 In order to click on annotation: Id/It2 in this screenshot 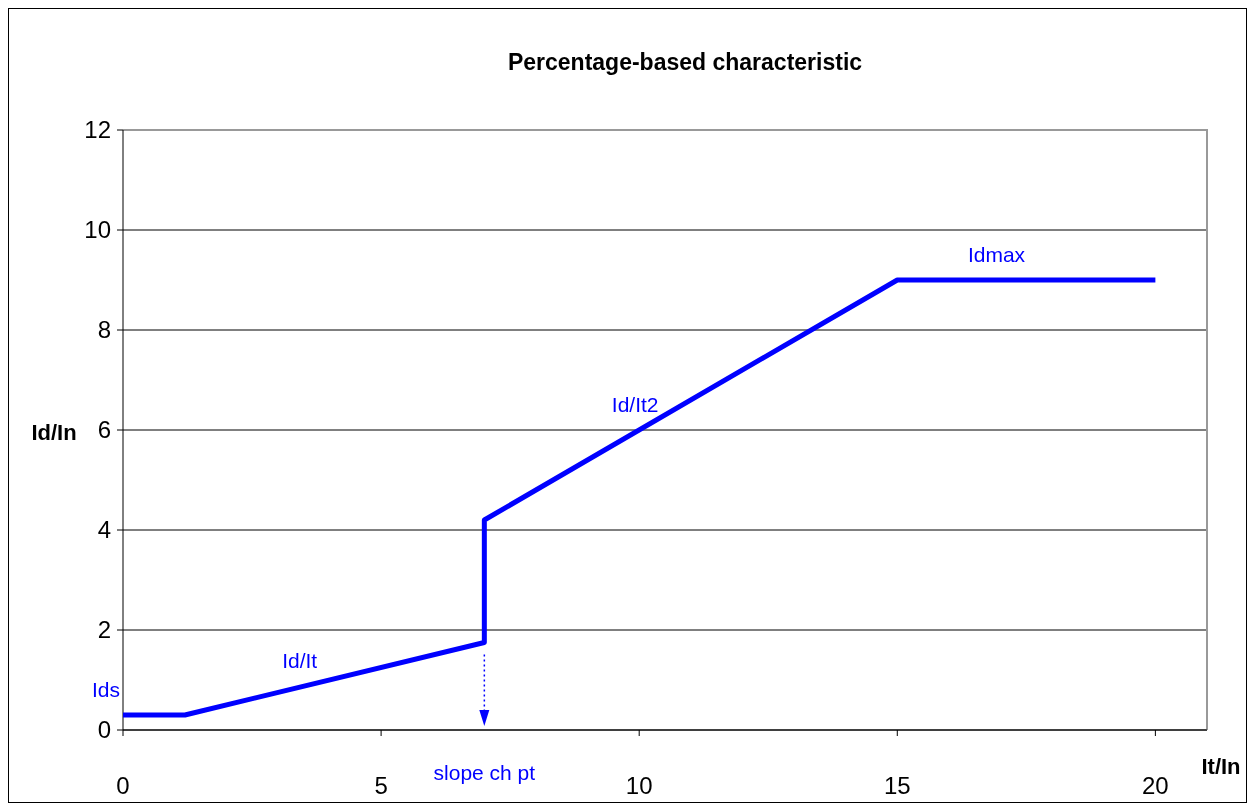, I will do `click(635, 404)`.